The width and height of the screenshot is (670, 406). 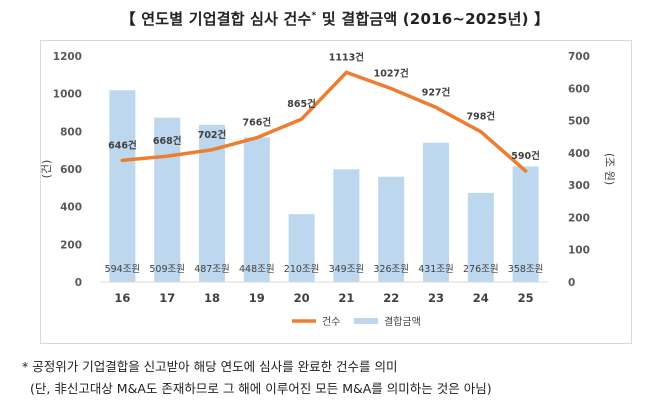 I want to click on x-tick-17: 17, so click(x=167, y=298).